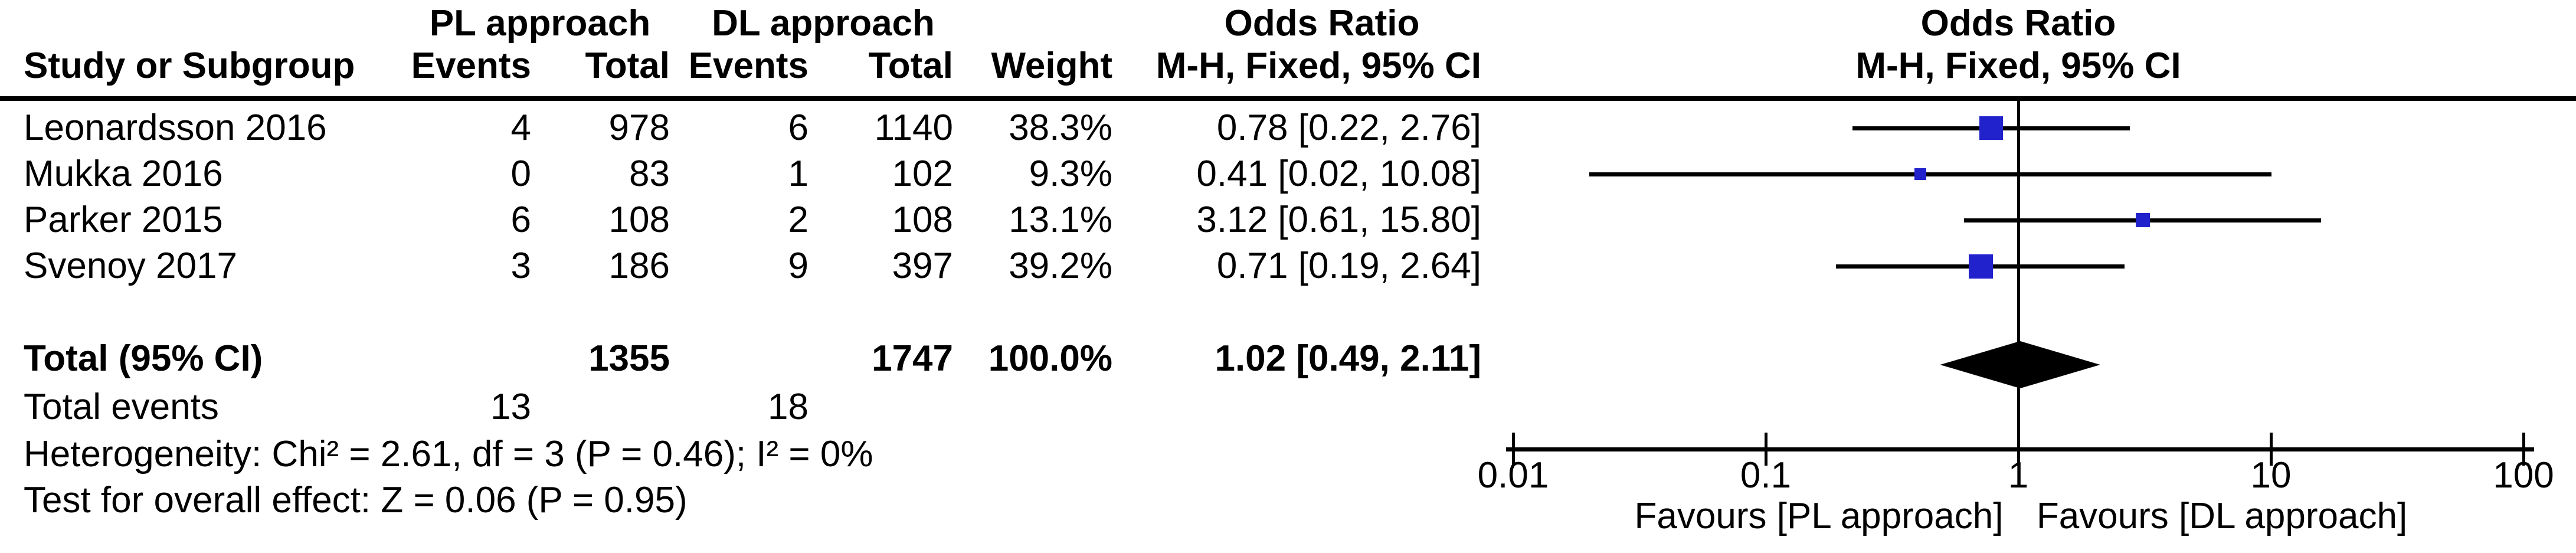  What do you see at coordinates (639, 127) in the screenshot?
I see `total1-value: 978` at bounding box center [639, 127].